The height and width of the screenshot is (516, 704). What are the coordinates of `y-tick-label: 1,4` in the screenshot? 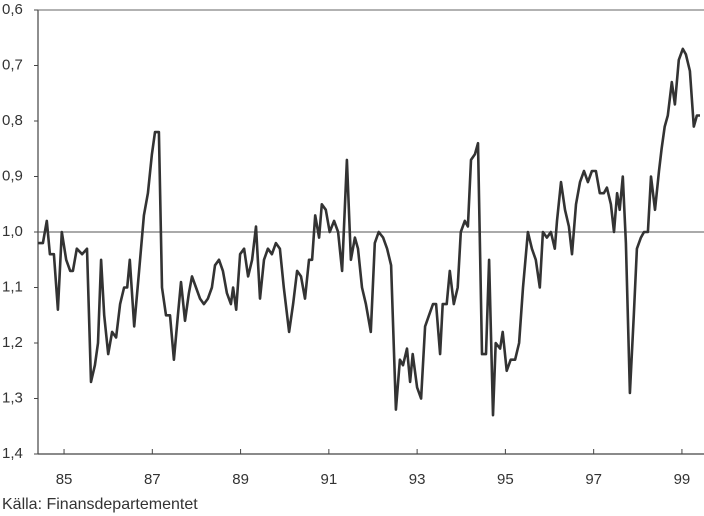 It's located at (12, 453).